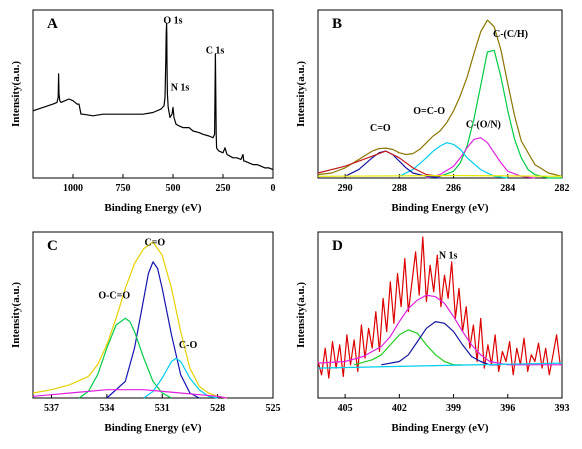 Image resolution: width=582 pixels, height=449 pixels. I want to click on peak-annotation: O=C-O, so click(429, 111).